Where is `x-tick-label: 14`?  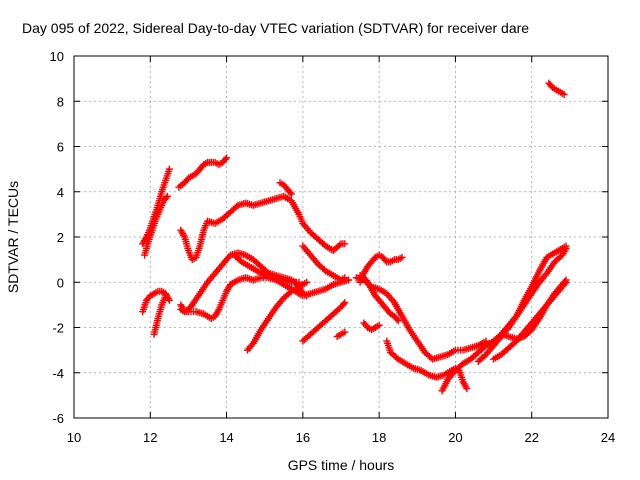
x-tick-label: 14 is located at coordinates (226, 437).